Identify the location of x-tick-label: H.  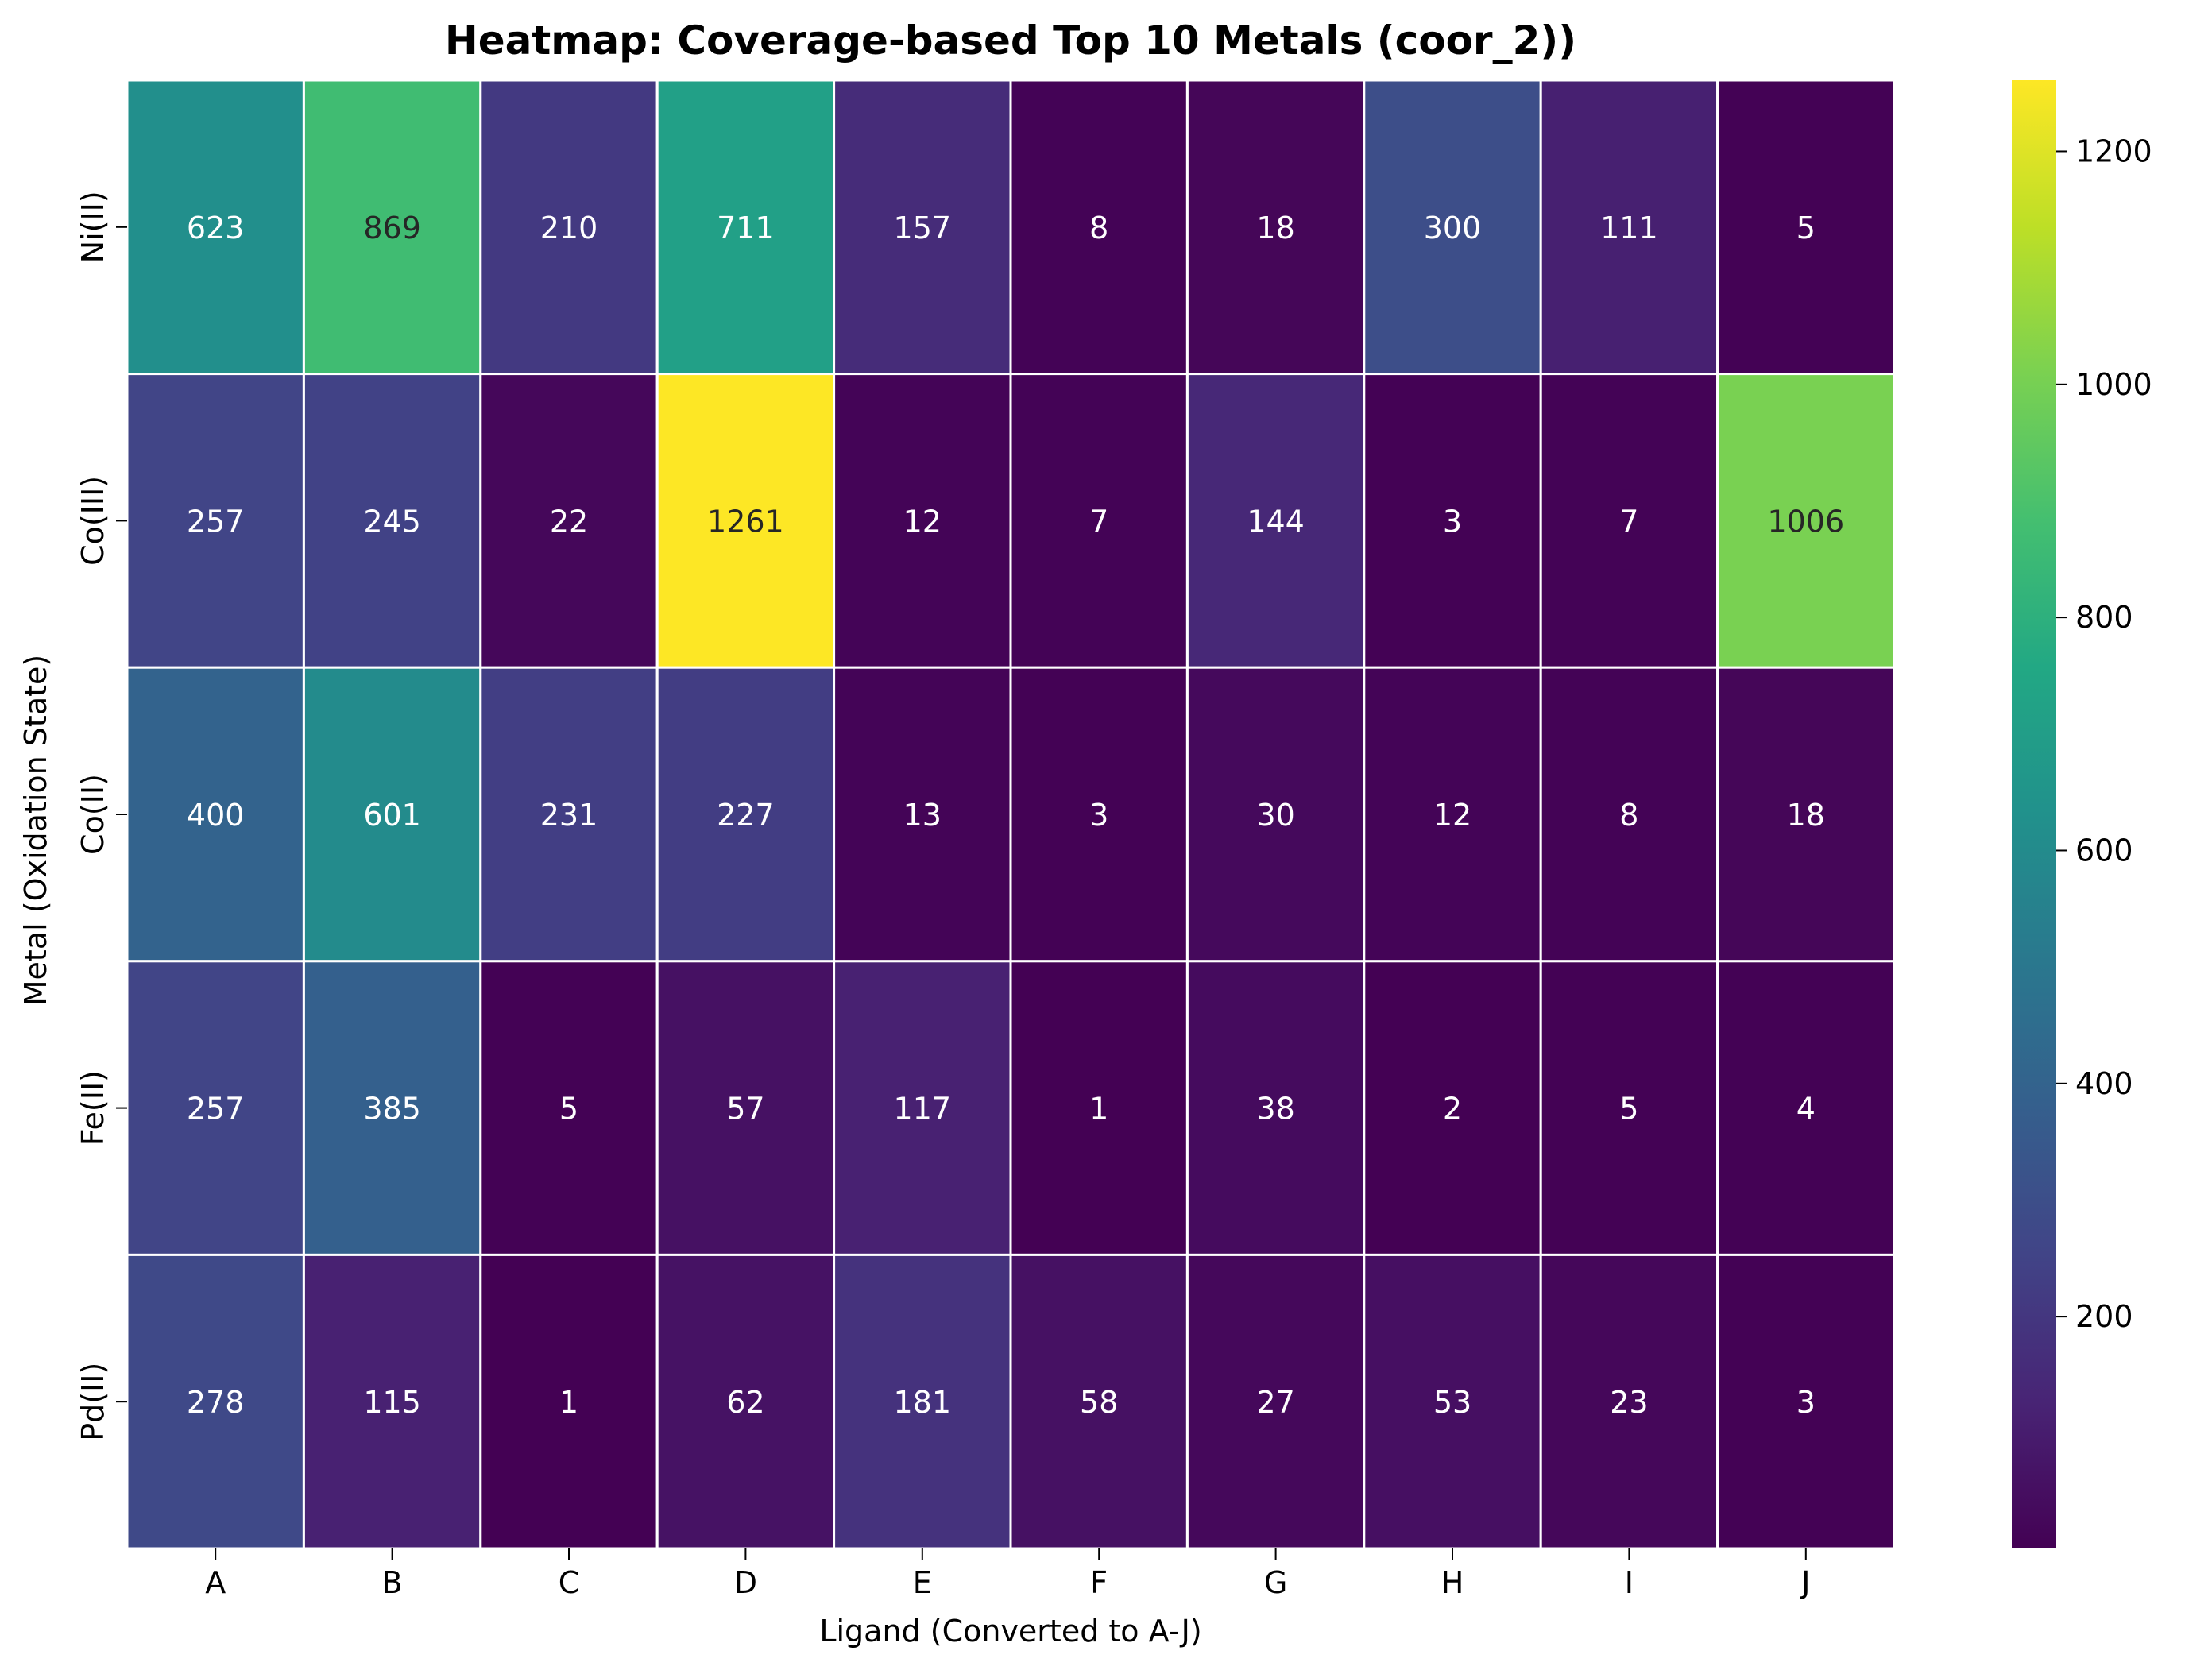
(1452, 1582).